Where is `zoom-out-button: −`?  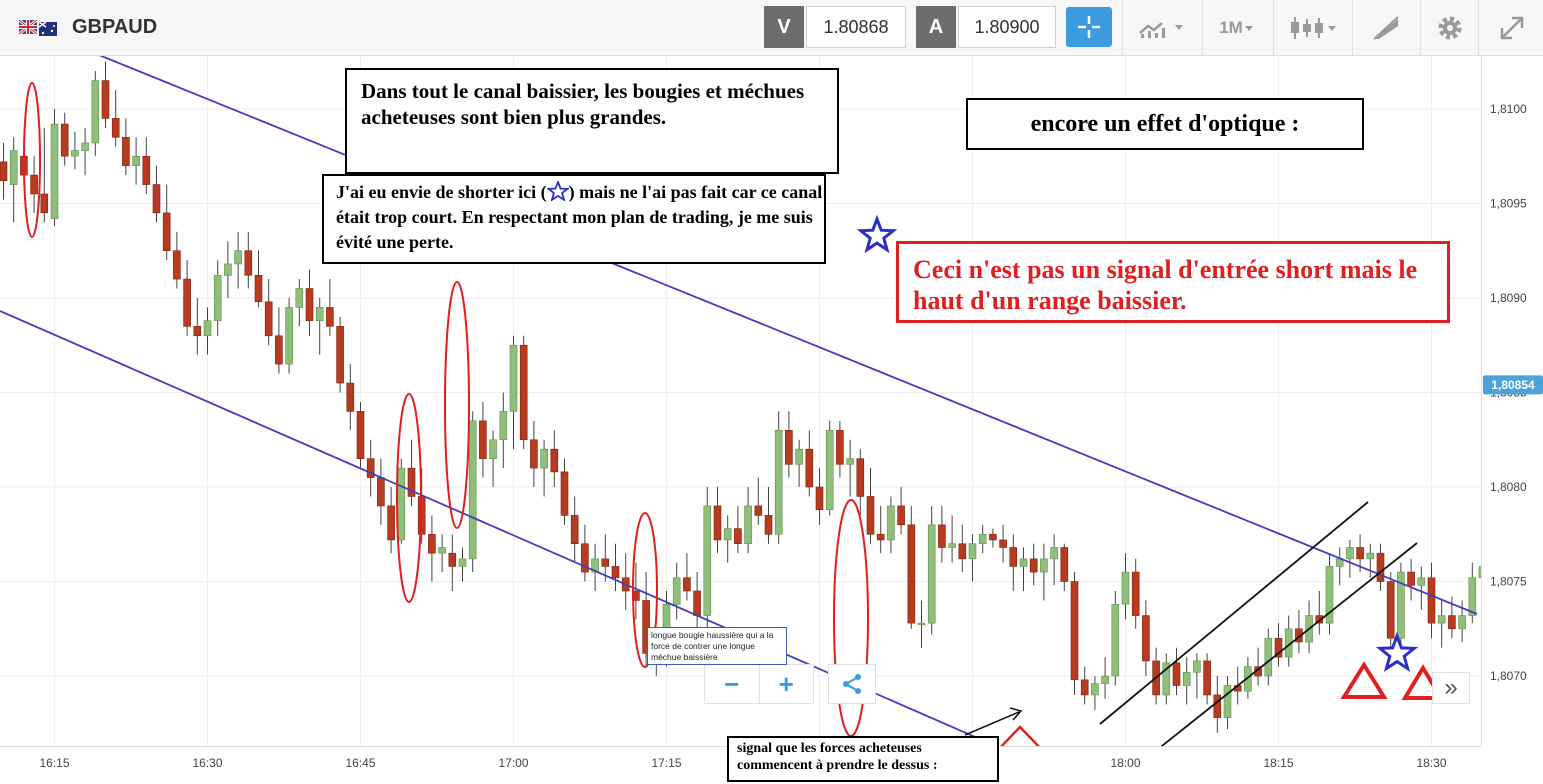
zoom-out-button: − is located at coordinates (732, 684).